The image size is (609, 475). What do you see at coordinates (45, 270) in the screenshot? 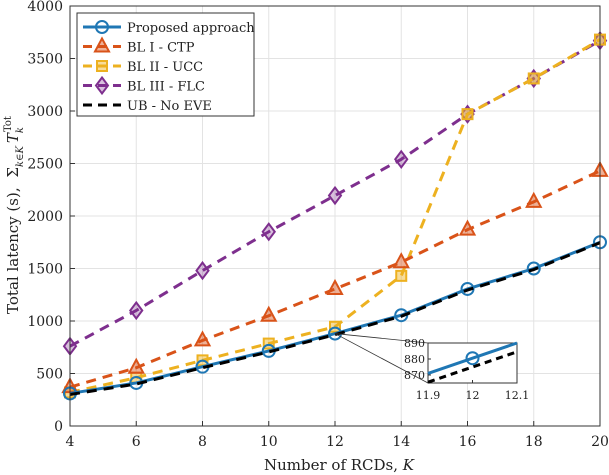
I see `y-tick-label: 1500` at bounding box center [45, 270].